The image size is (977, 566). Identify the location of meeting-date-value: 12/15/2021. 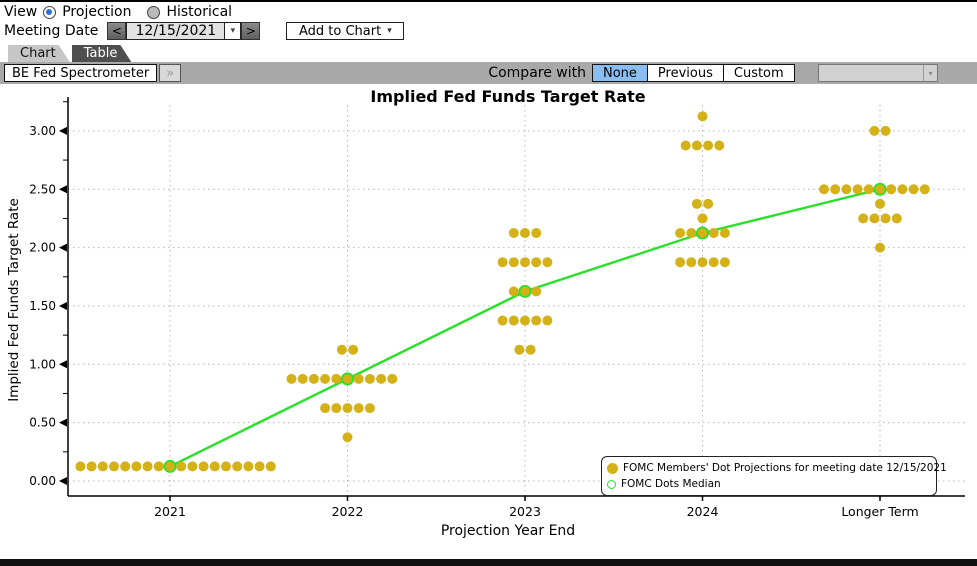
(176, 31).